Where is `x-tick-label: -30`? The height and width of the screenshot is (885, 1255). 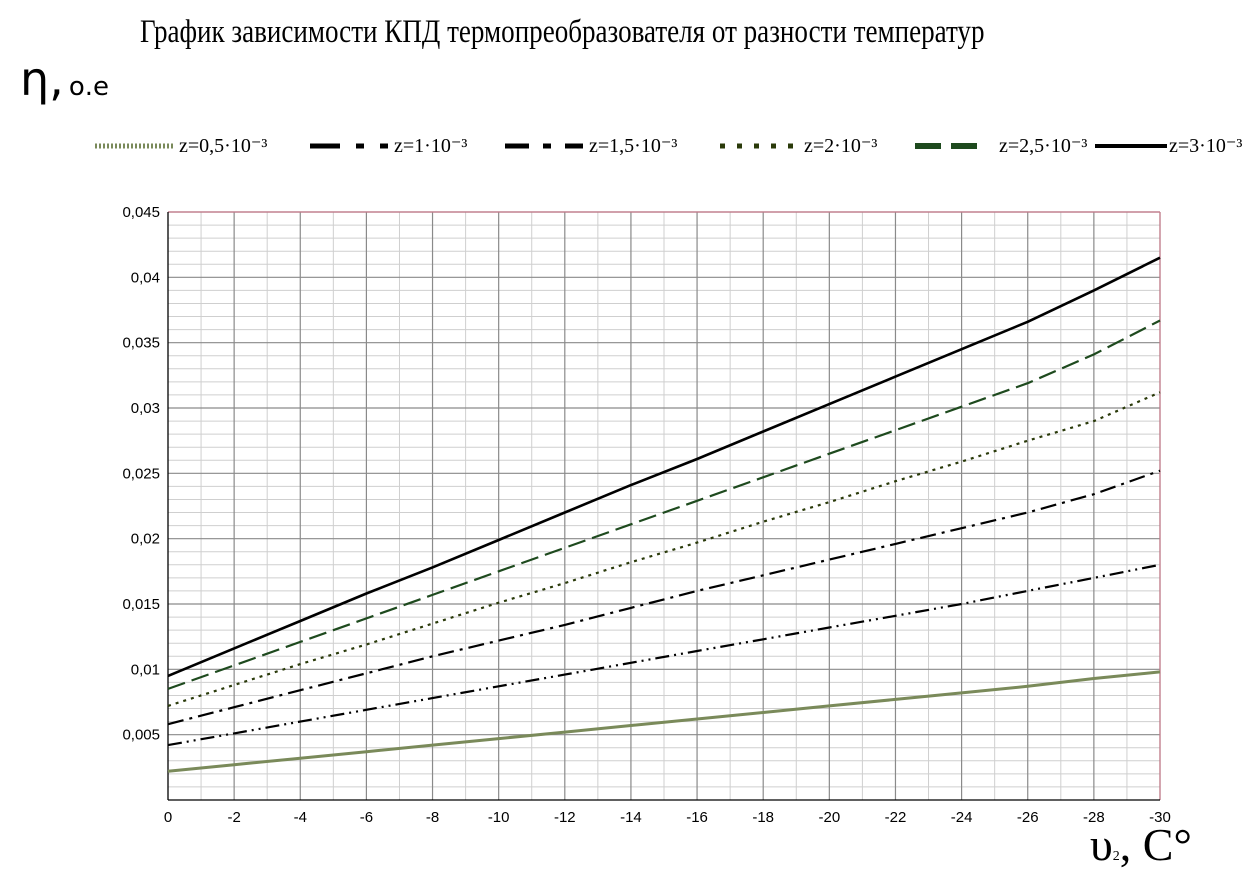
x-tick-label: -30 is located at coordinates (1160, 817).